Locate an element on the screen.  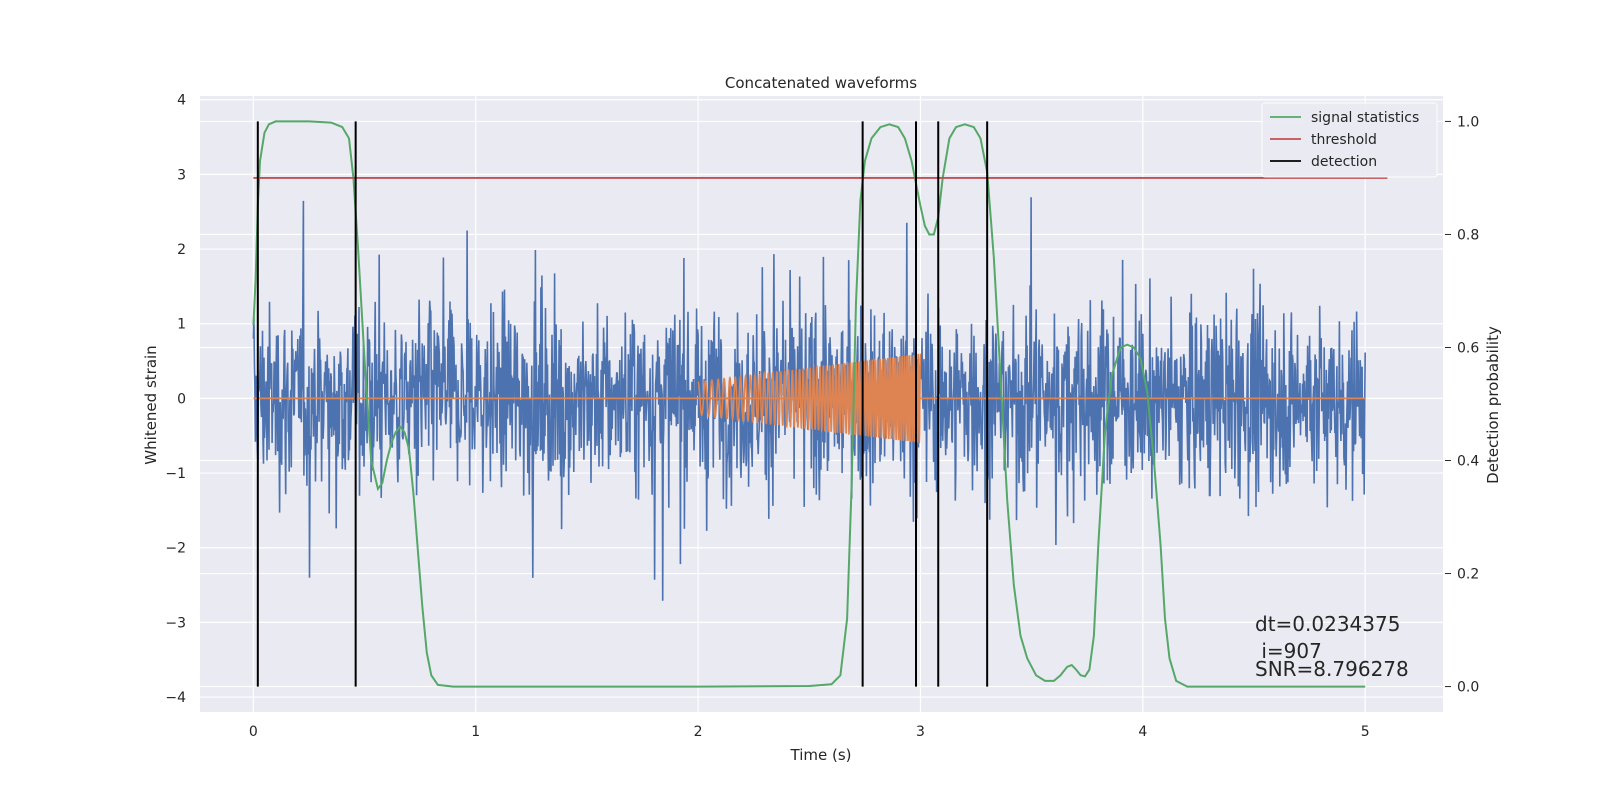
y-tick-label-left: 1 is located at coordinates (181, 325).